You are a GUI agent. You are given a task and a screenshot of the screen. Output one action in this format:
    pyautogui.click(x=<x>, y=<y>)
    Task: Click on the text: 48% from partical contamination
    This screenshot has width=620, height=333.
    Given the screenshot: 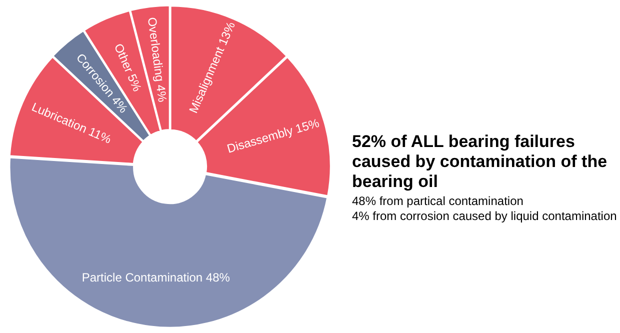 What is the action you would take?
    pyautogui.click(x=438, y=201)
    